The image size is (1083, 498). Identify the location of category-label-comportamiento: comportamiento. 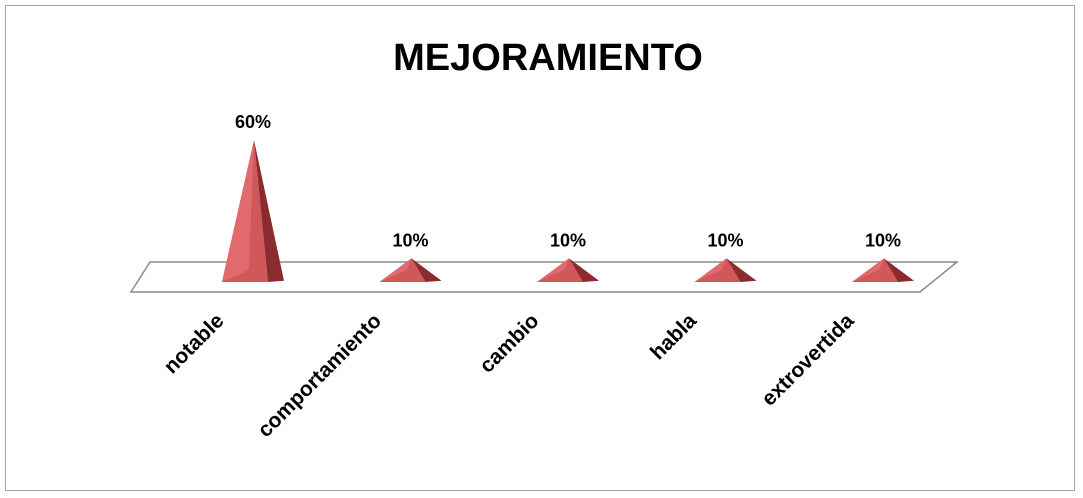
(319, 375).